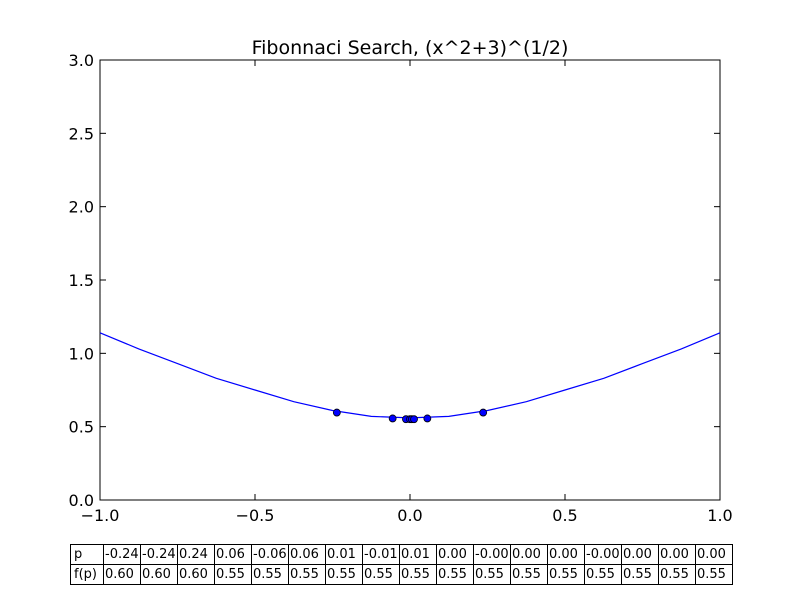 Image resolution: width=800 pixels, height=600 pixels. I want to click on y-tick-label: 0.0, so click(81, 500).